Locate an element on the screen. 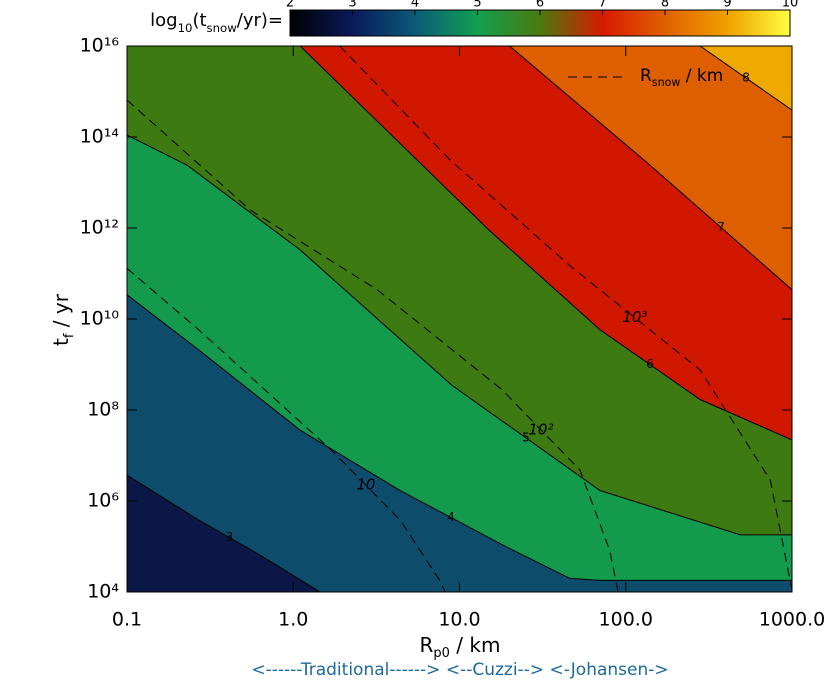  y-tick-label: 10⁸ is located at coordinates (103, 410).